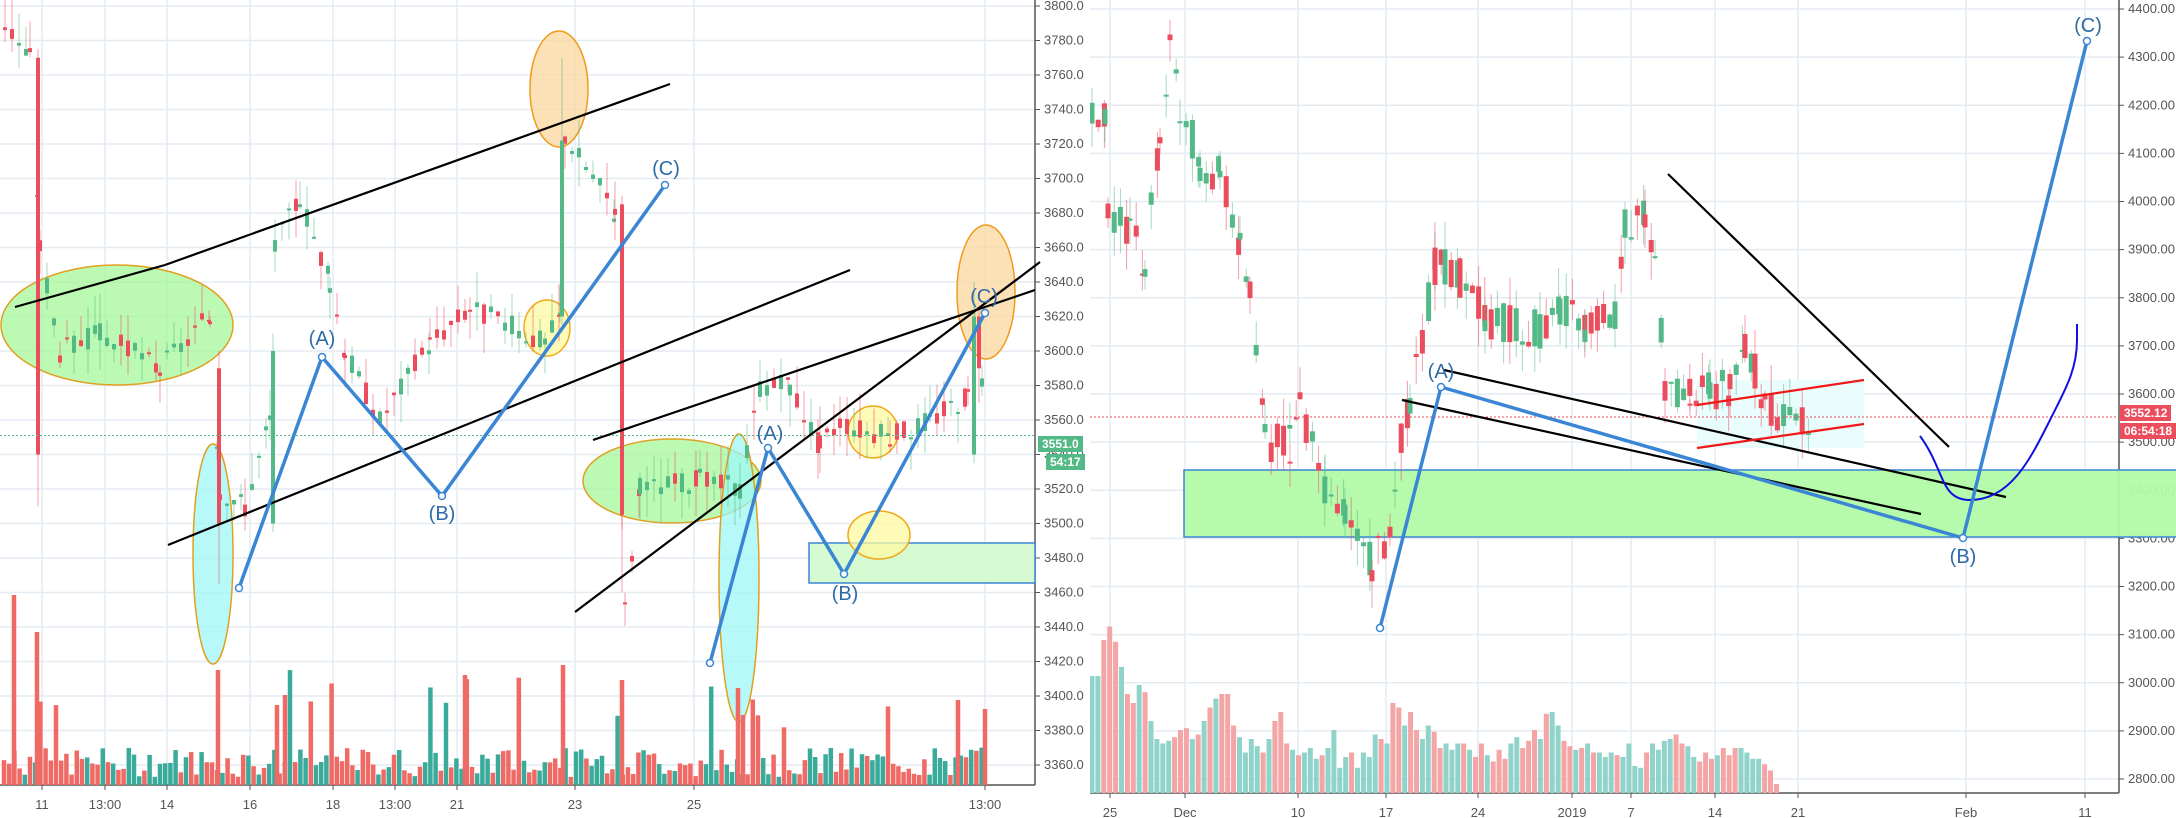 This screenshot has width=2176, height=818. What do you see at coordinates (1064, 557) in the screenshot?
I see `price-axis-label: 3480.0` at bounding box center [1064, 557].